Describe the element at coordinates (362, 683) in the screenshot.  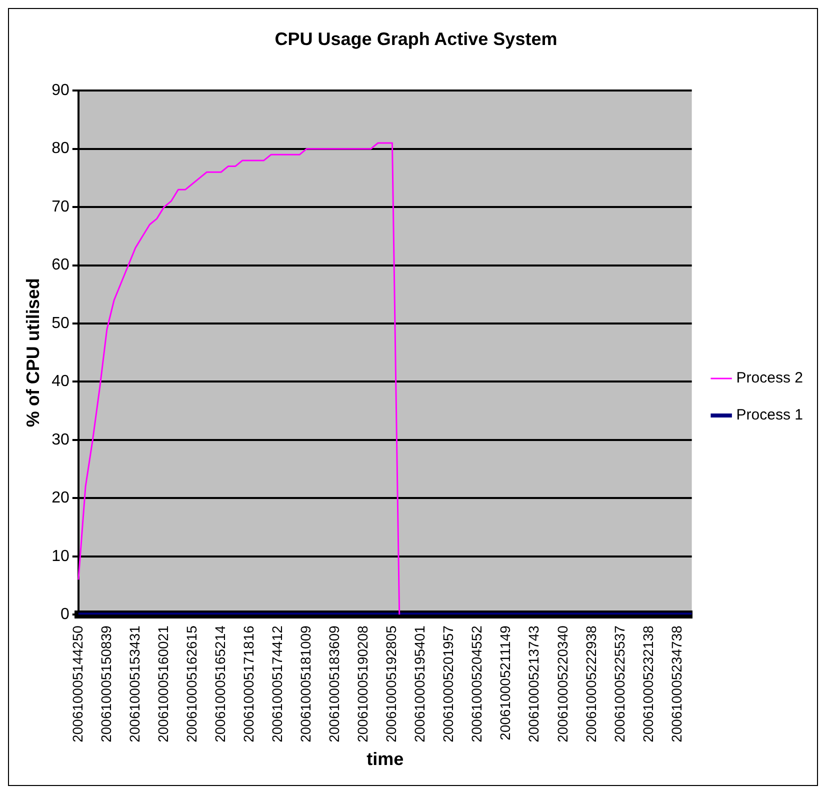
I see `x-tick-label: 200610005190208` at that location.